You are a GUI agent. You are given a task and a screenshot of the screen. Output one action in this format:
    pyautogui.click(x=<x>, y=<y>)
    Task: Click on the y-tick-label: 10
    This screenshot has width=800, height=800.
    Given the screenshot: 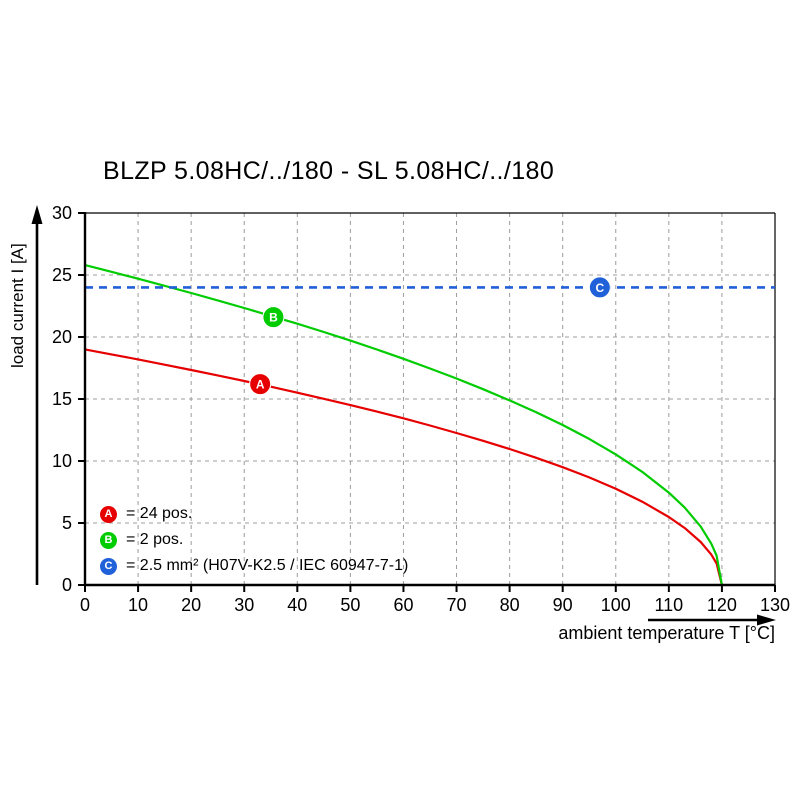 What is the action you would take?
    pyautogui.click(x=62, y=461)
    